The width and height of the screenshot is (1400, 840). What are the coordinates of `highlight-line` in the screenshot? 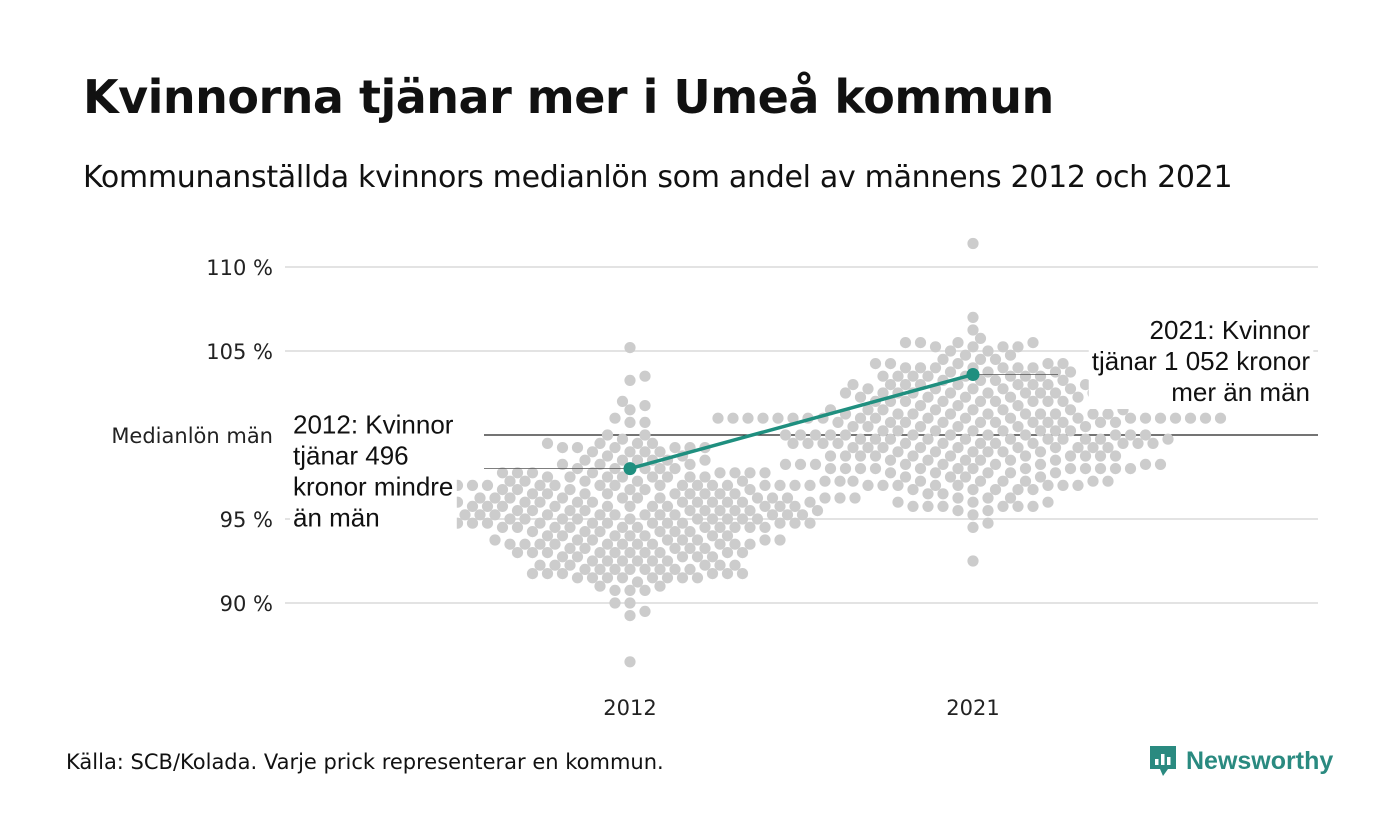 It's located at (801, 421).